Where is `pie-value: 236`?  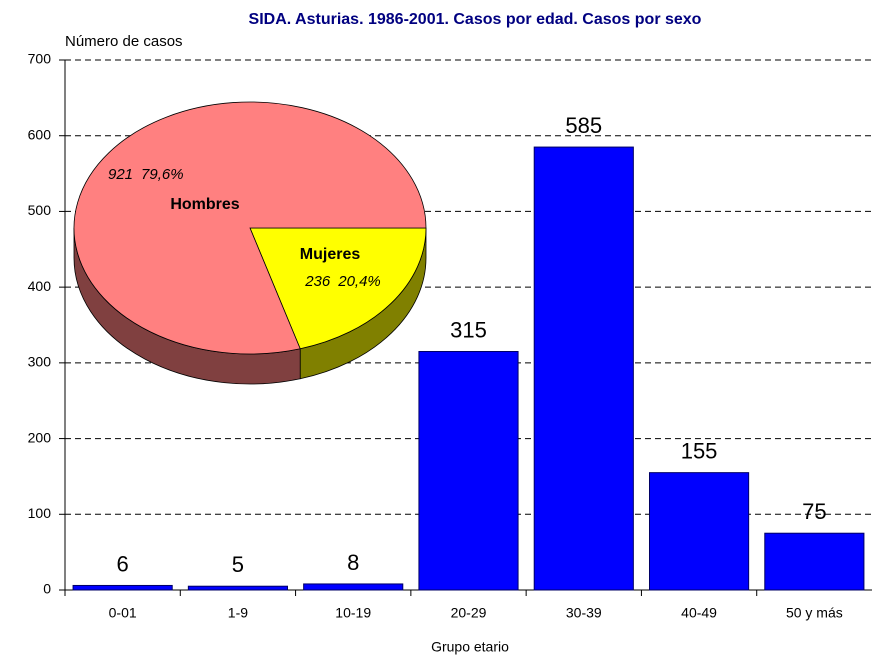
pie-value: 236 is located at coordinates (317, 281).